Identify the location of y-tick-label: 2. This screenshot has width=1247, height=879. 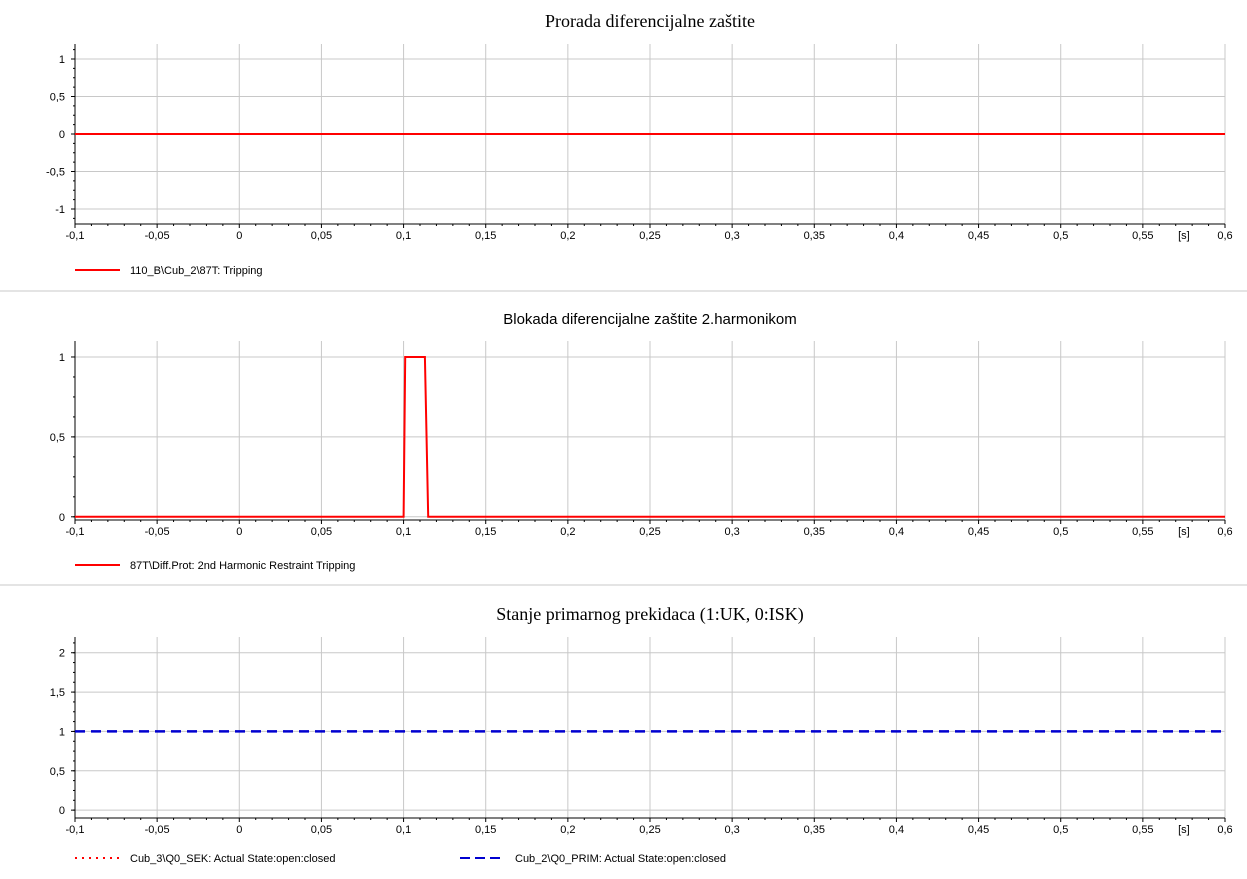
(62, 654).